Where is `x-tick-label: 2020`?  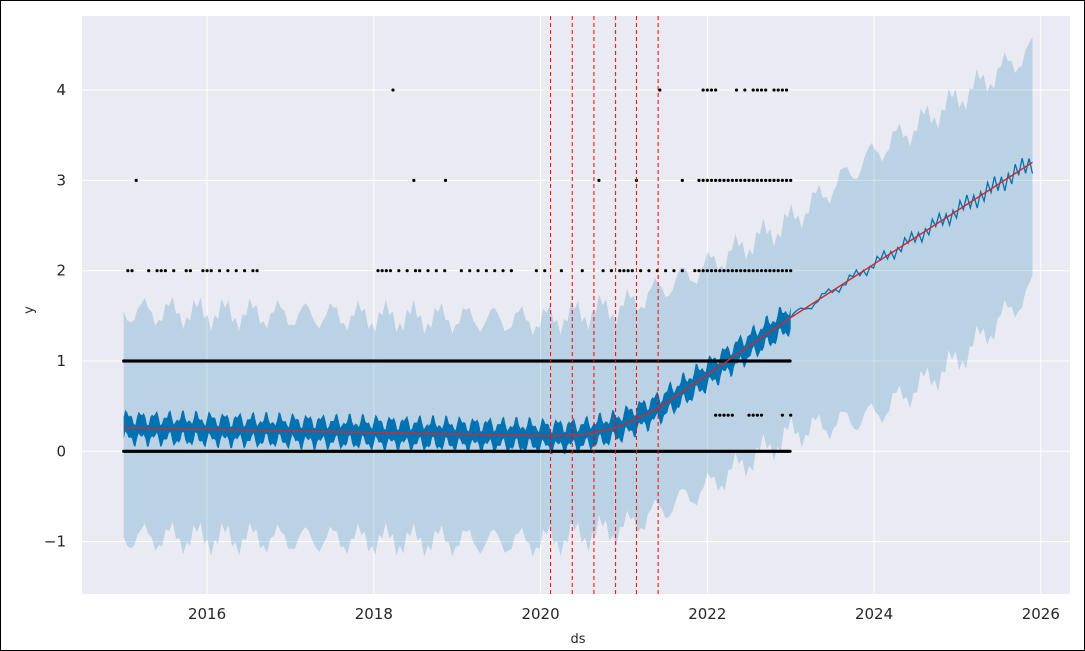 x-tick-label: 2020 is located at coordinates (540, 614).